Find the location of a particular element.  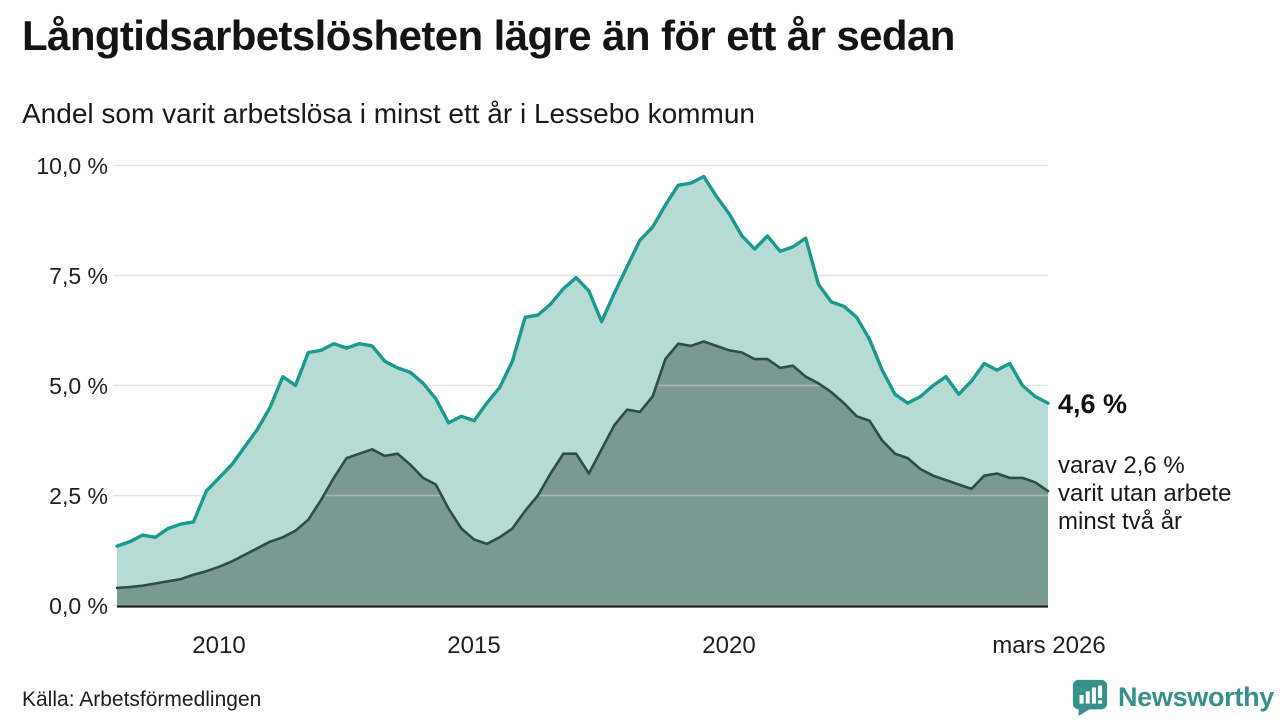

y-tick-label-10-0: 10,0 % is located at coordinates (72, 165).